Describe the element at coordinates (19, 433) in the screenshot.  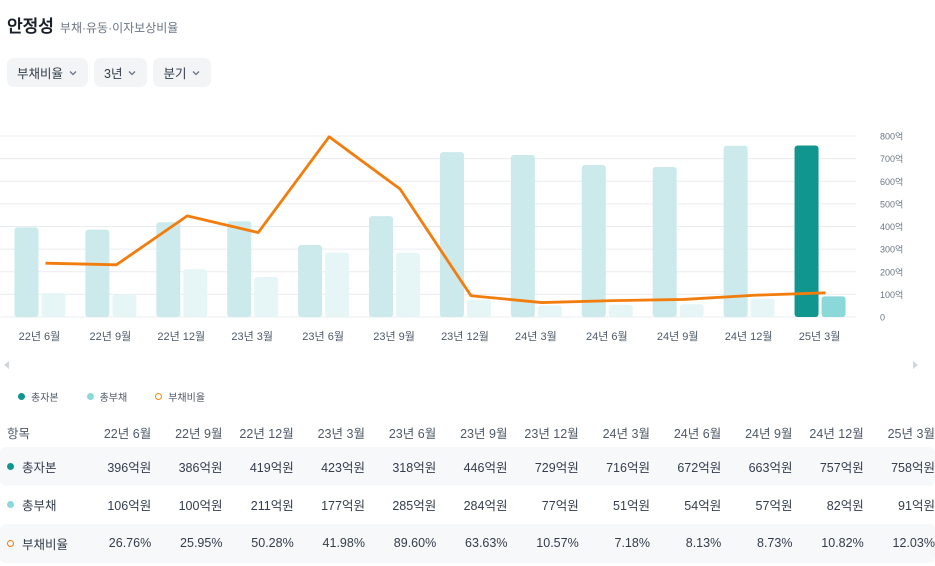
I see `table-header-label: 항목` at that location.